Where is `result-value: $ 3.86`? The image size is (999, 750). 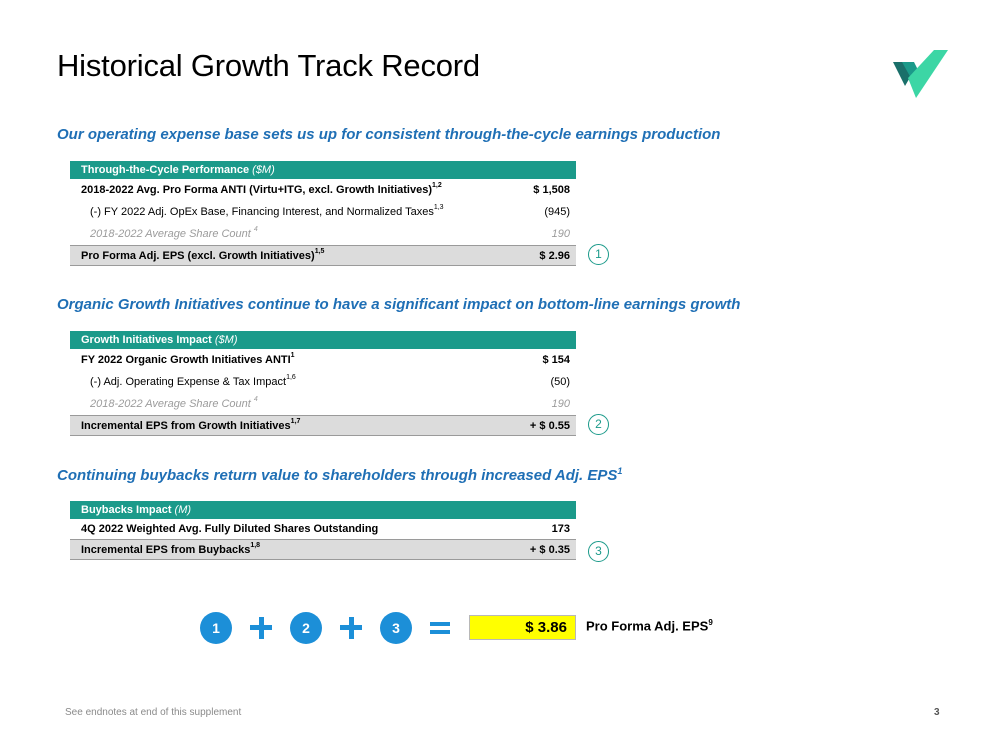 result-value: $ 3.86 is located at coordinates (522, 627).